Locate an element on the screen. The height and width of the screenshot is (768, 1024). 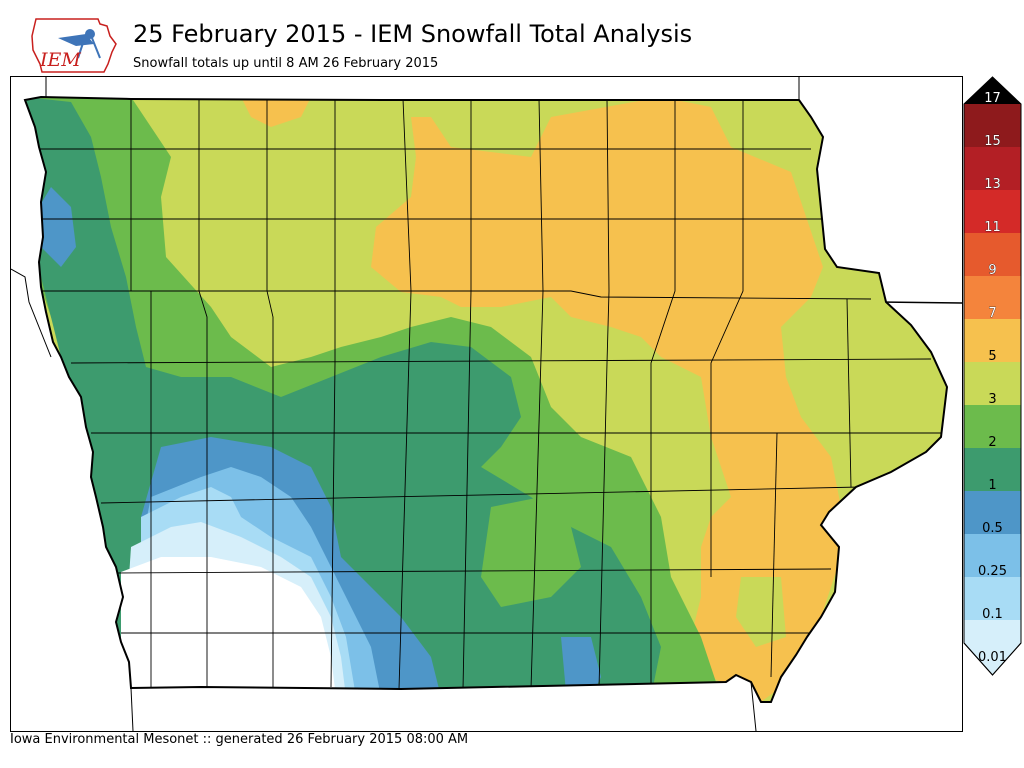
legend-label: 0.01 is located at coordinates (992, 657).